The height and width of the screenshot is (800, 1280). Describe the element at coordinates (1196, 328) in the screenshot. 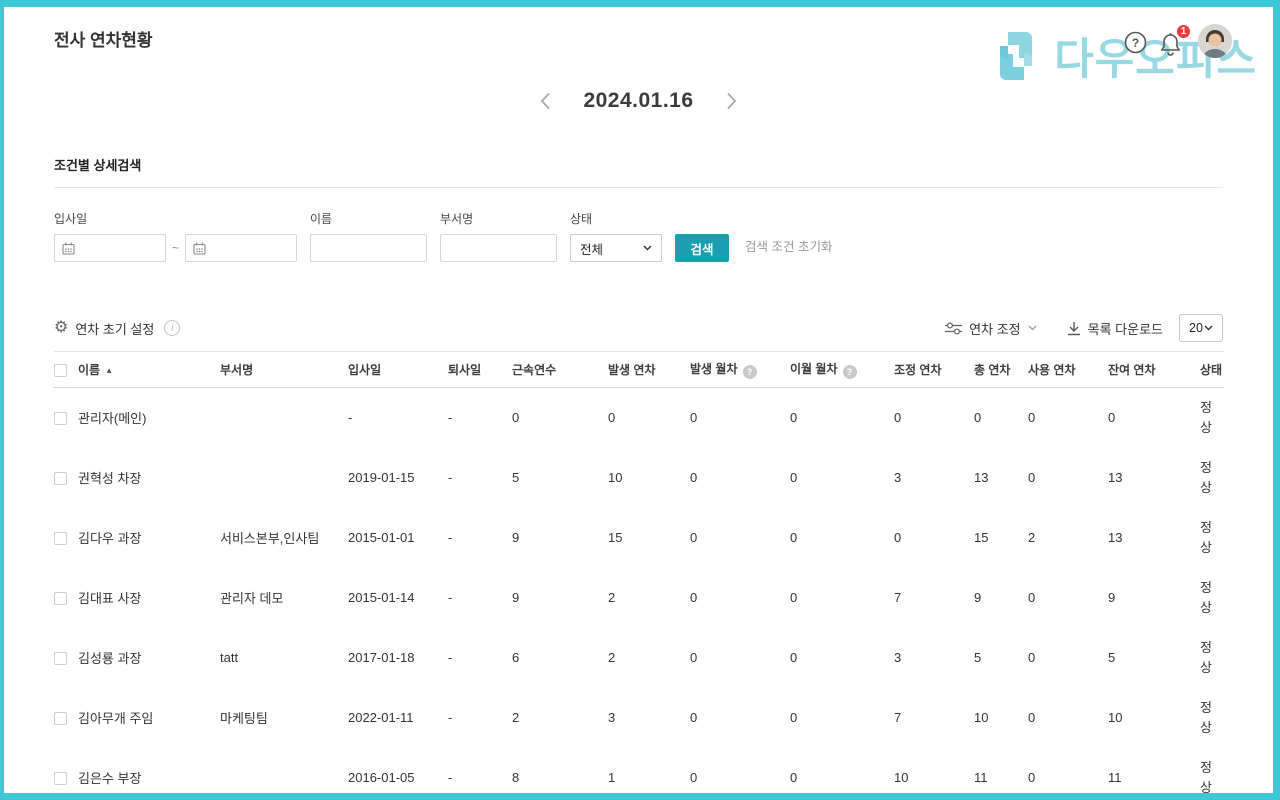

I see `page-size-value: 20` at that location.